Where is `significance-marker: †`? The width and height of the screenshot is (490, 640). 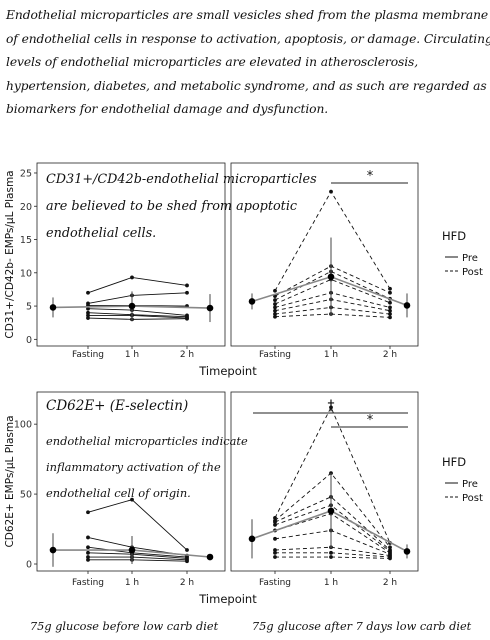 significance-marker: † is located at coordinates (331, 406).